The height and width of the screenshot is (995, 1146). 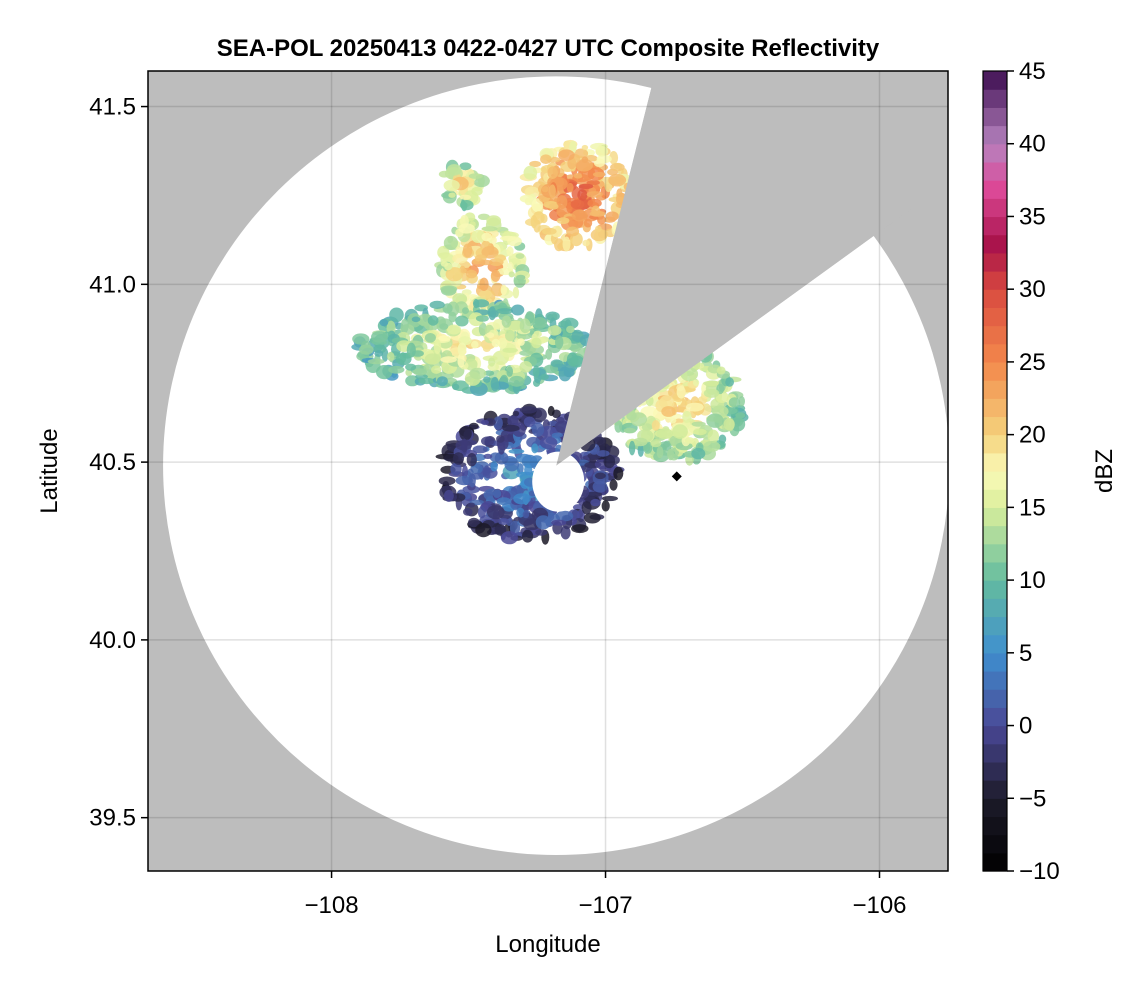 What do you see at coordinates (1032, 362) in the screenshot?
I see `colorbar-tick-label: 25` at bounding box center [1032, 362].